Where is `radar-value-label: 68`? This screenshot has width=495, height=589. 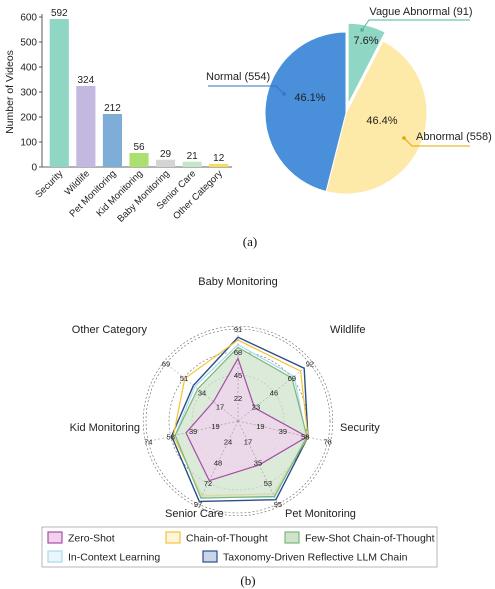
radar-value-label: 68 is located at coordinates (238, 352).